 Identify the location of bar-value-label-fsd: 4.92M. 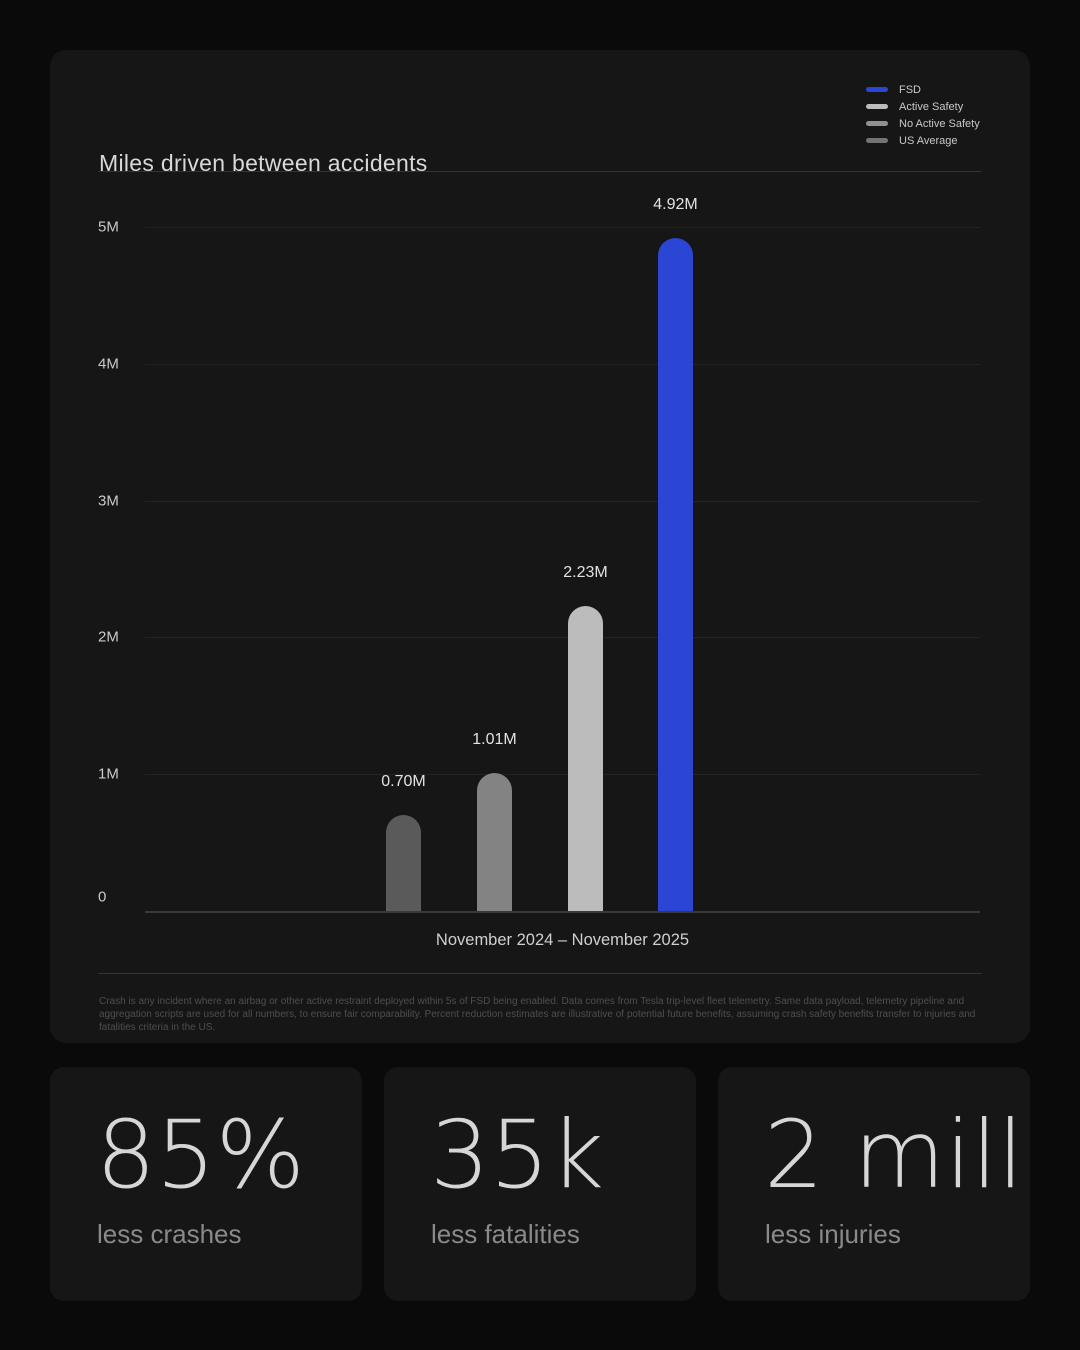
(675, 204).